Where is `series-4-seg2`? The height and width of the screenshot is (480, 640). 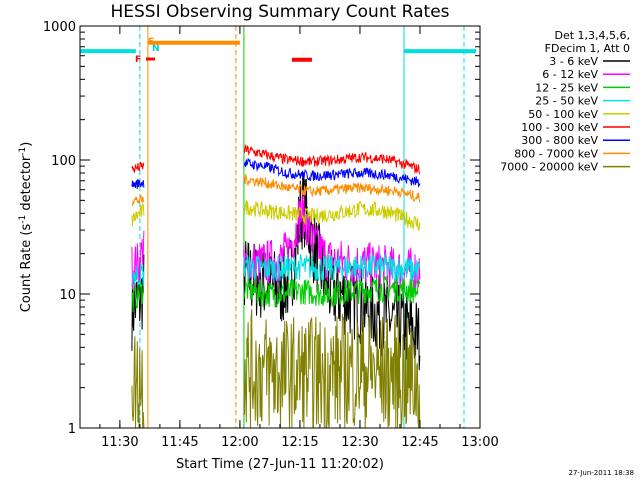 series-4-seg2 is located at coordinates (332, 215).